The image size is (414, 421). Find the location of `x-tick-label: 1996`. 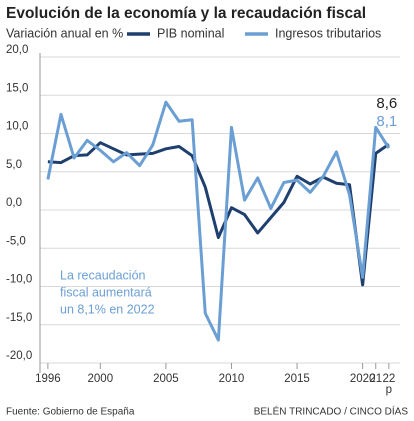

x-tick-label: 1996 is located at coordinates (48, 379).